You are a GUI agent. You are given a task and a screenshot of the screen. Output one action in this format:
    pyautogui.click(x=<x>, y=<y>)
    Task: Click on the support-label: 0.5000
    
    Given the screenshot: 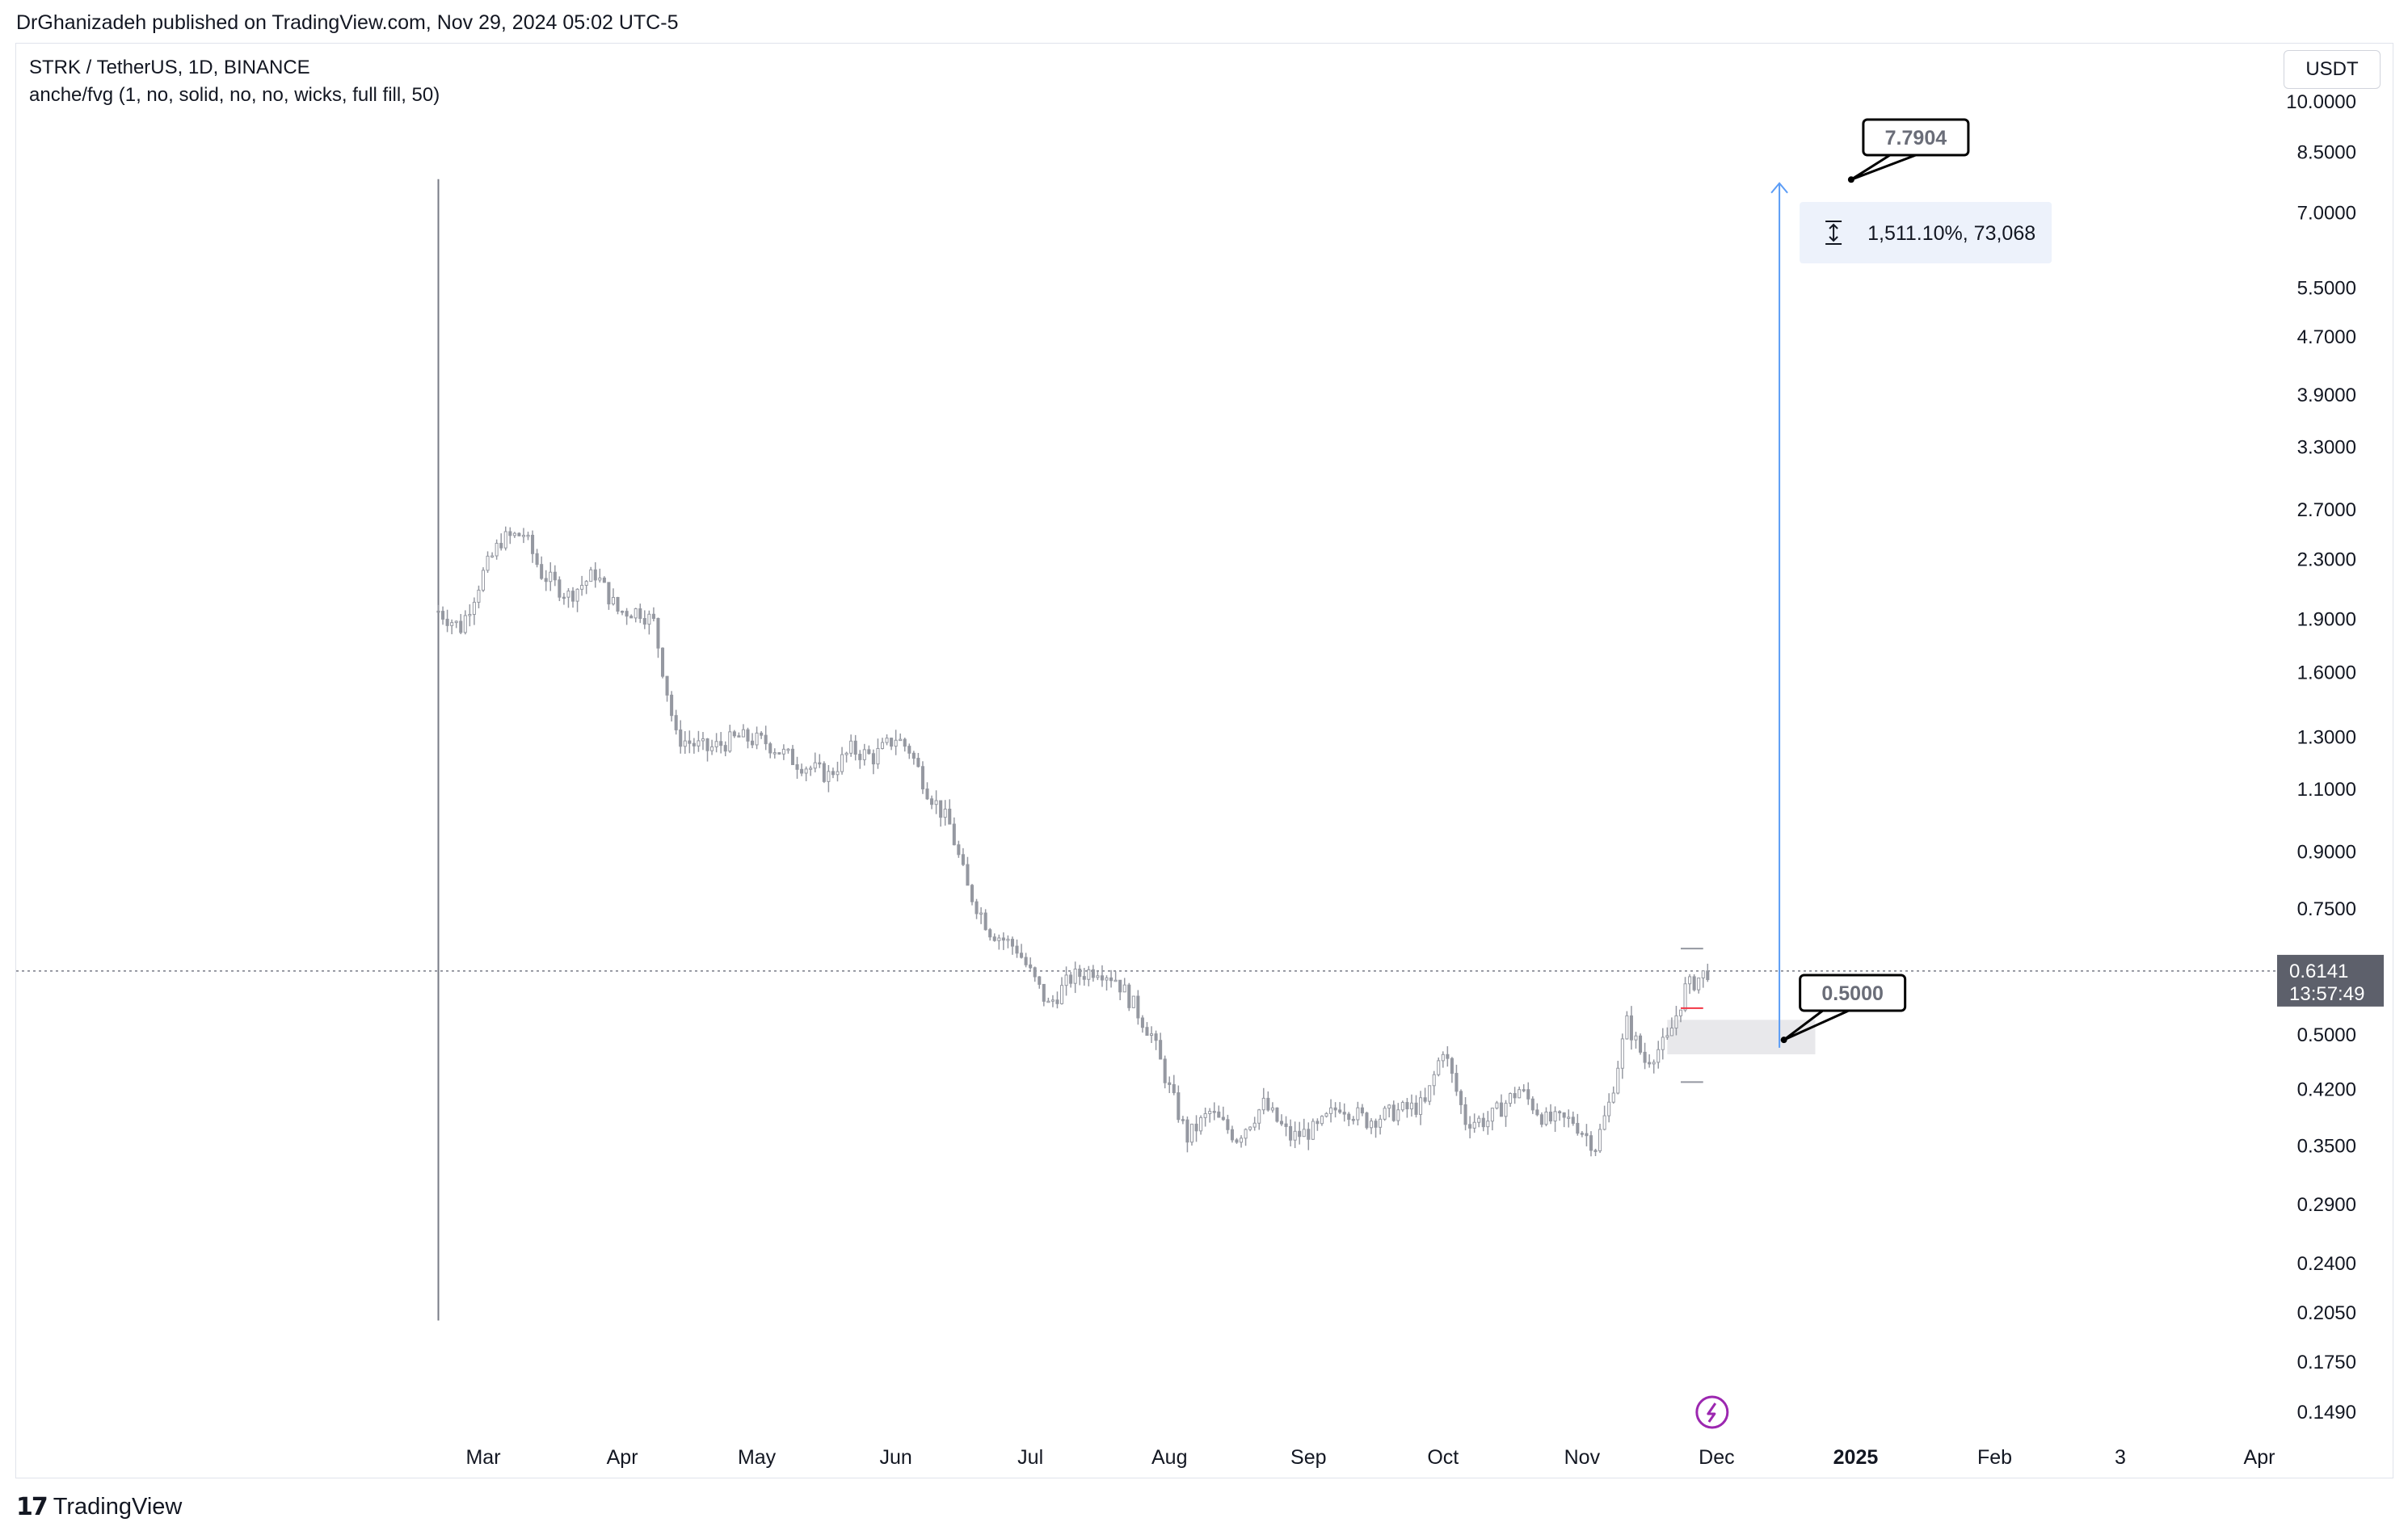 What is the action you would take?
    pyautogui.click(x=1852, y=993)
    